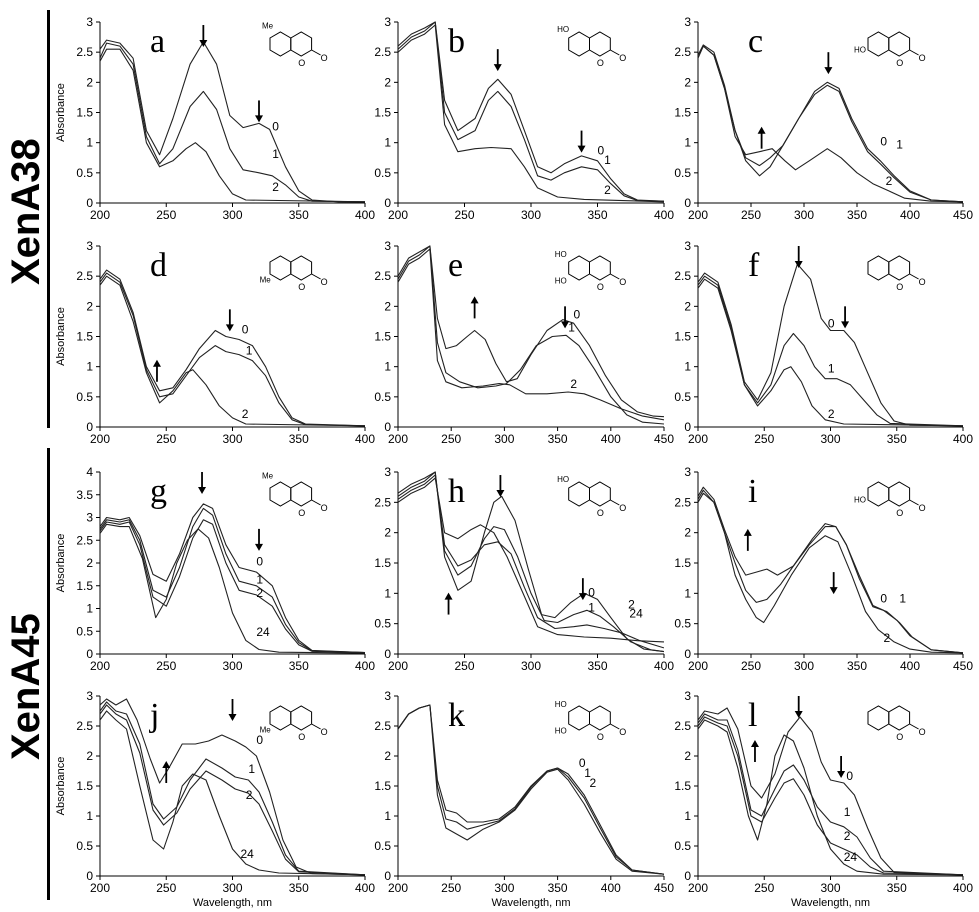  I want to click on y-tick-label: 4, so click(89, 472).